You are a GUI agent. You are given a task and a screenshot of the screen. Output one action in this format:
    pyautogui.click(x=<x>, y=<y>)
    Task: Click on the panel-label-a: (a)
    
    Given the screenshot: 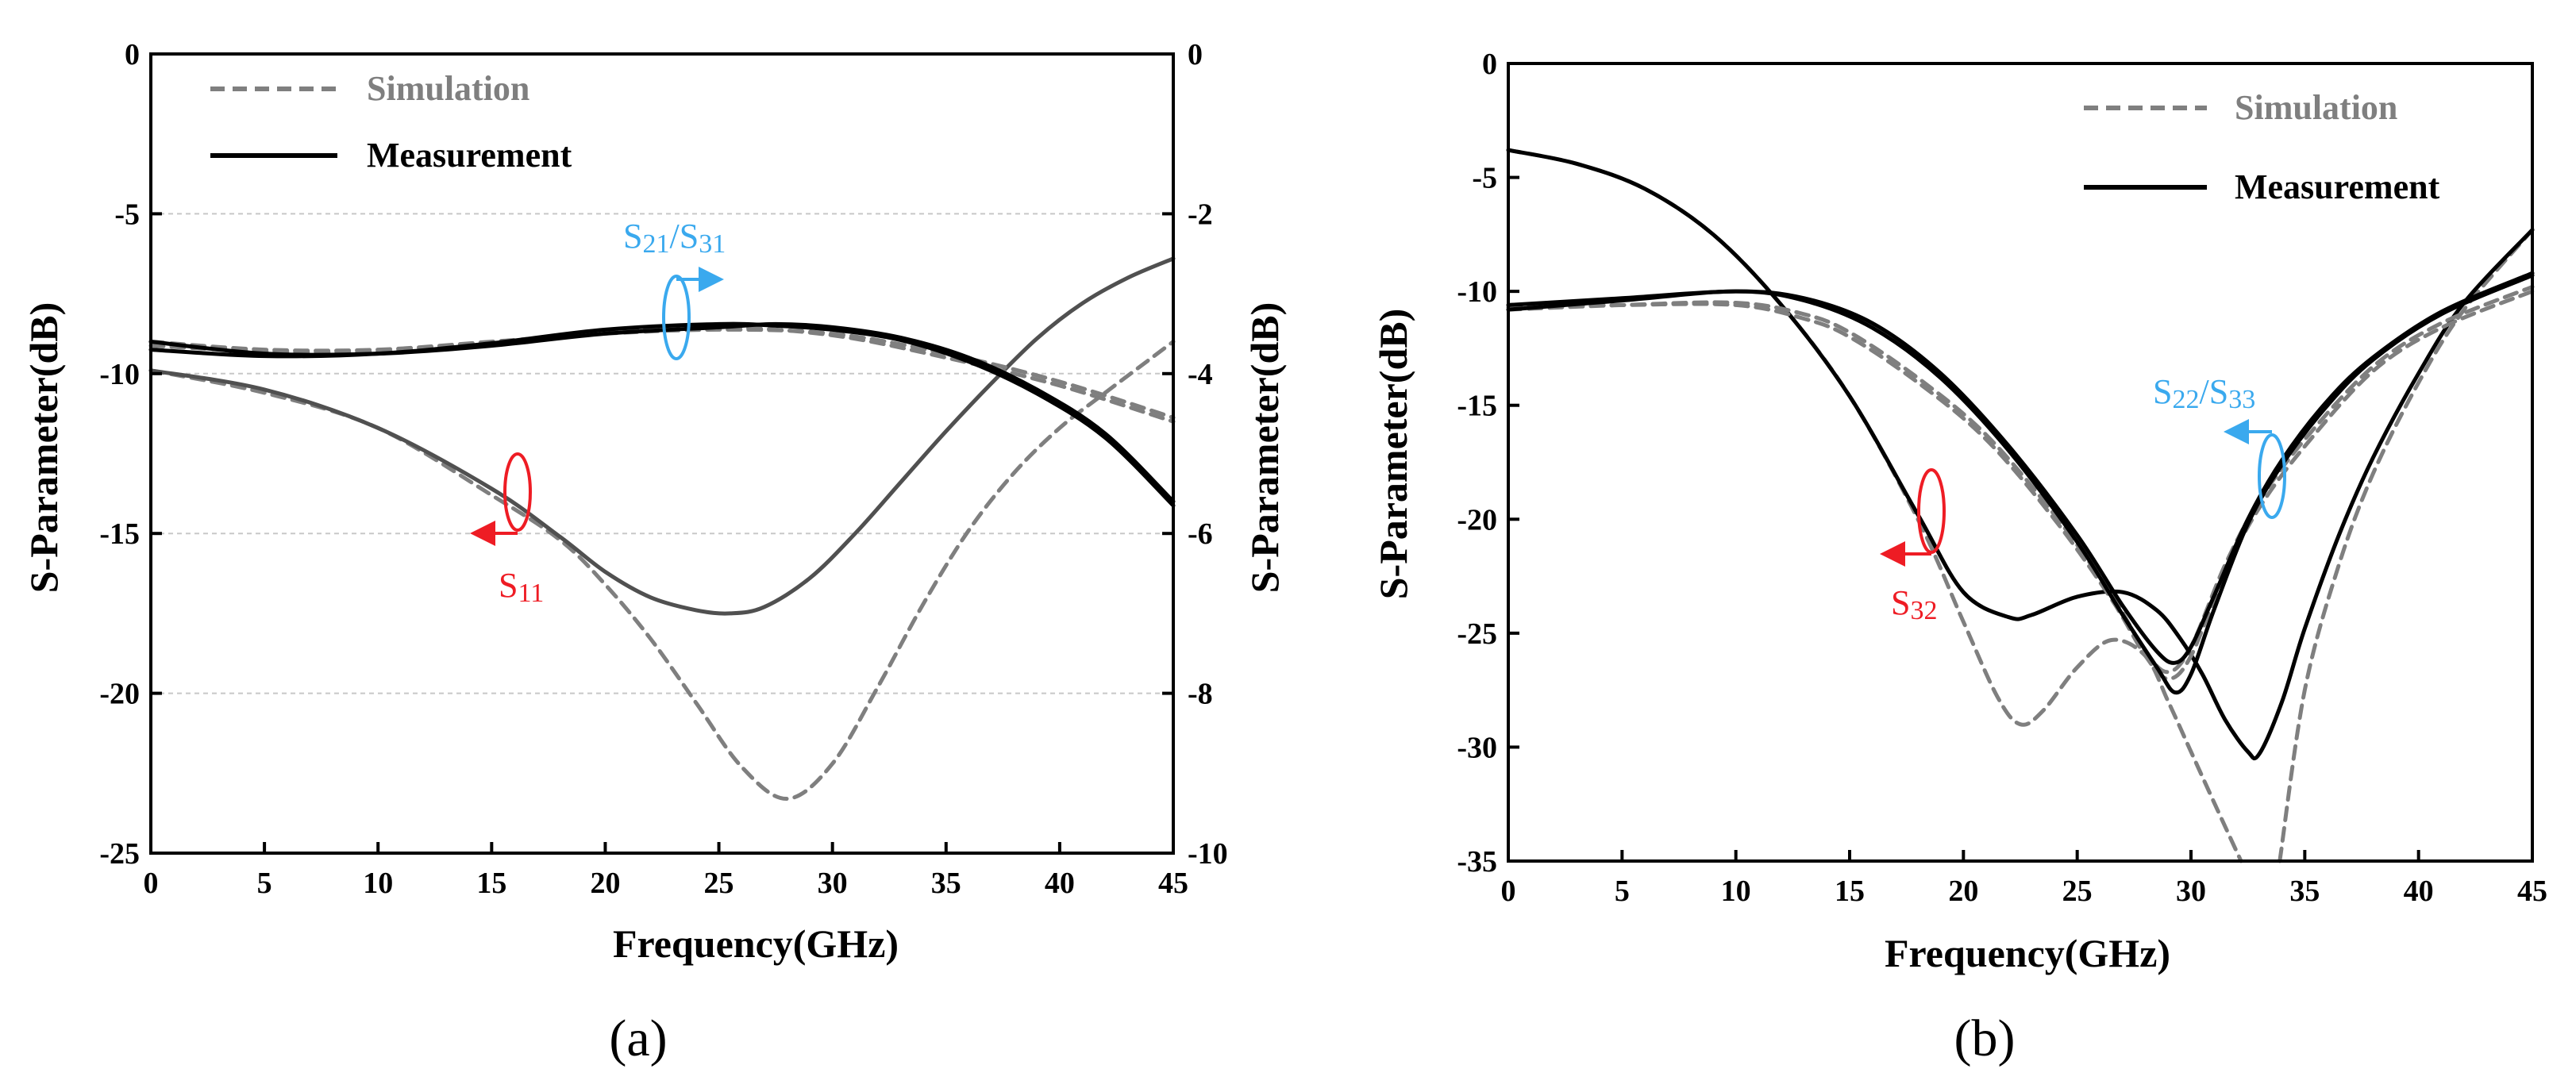 What is the action you would take?
    pyautogui.click(x=638, y=1038)
    